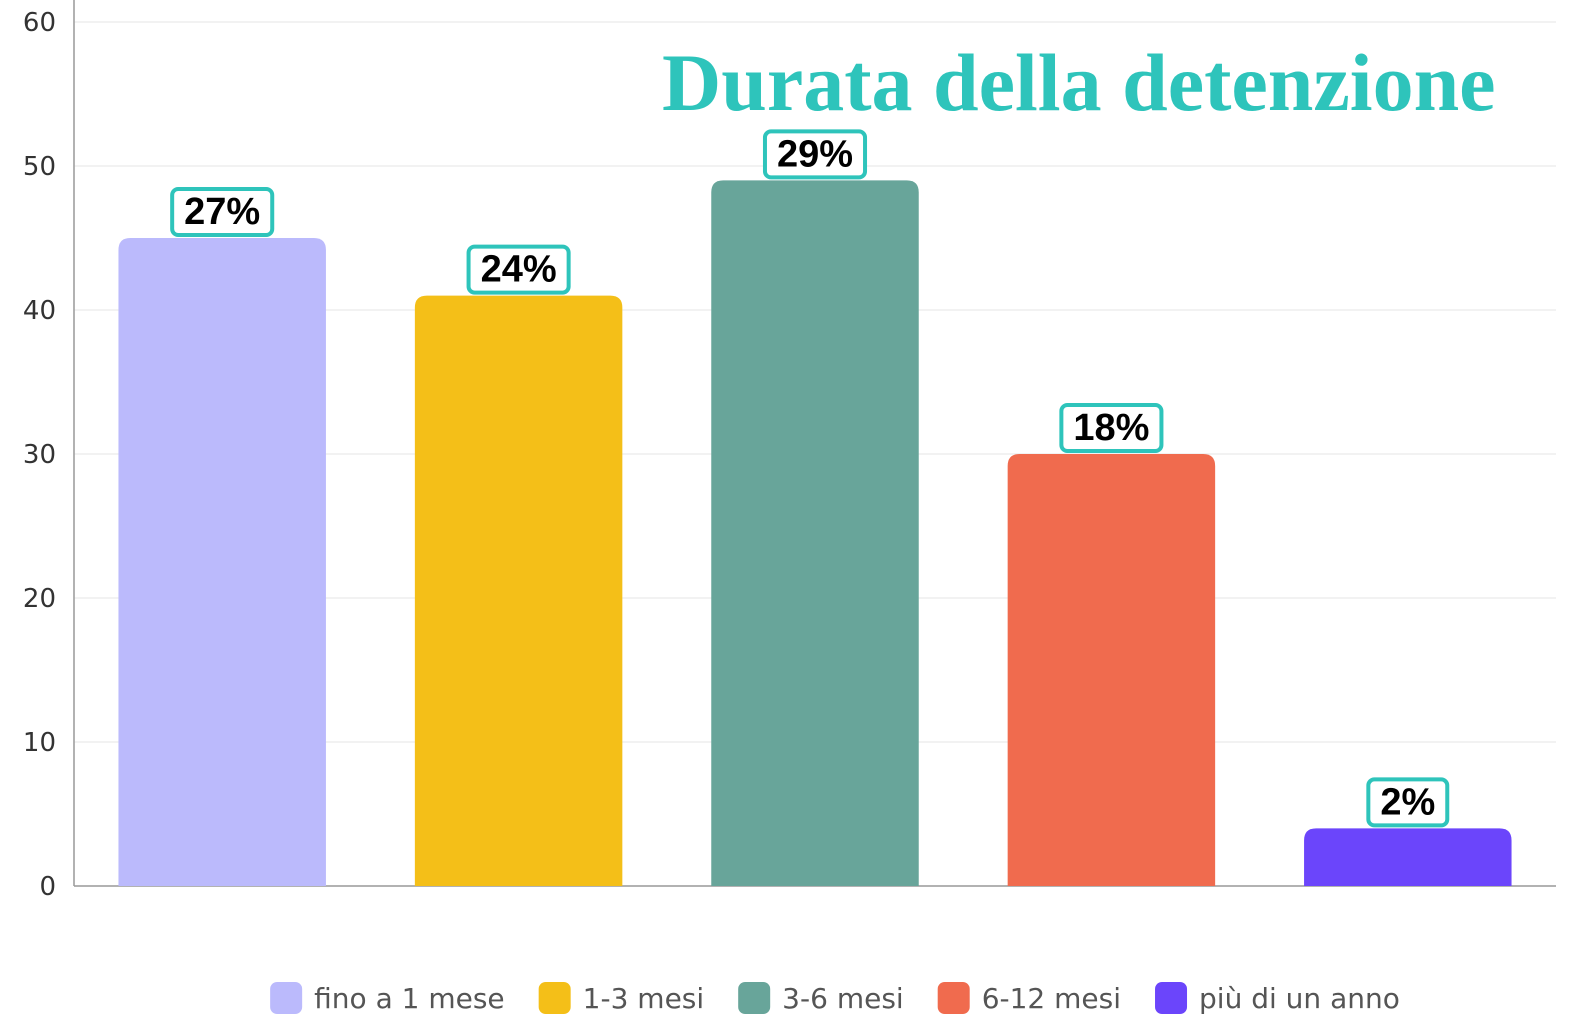  Describe the element at coordinates (39, 167) in the screenshot. I see `y-tick-label: 50` at that location.